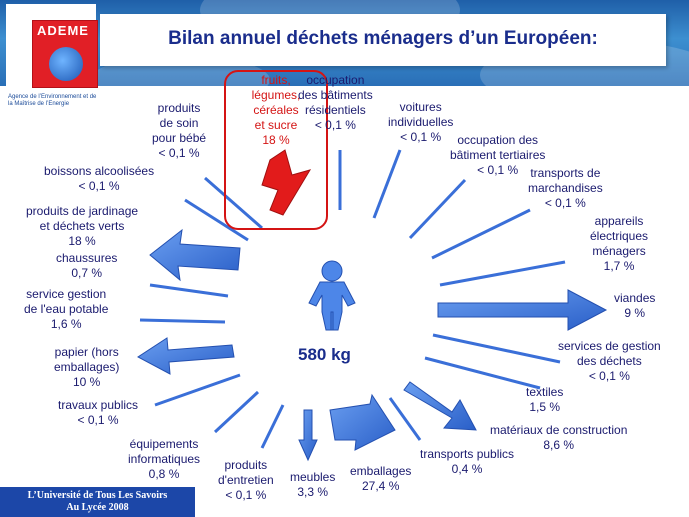 This screenshot has height=517, width=689. What do you see at coordinates (437, 209) in the screenshot?
I see `arrow-occ-ter` at bounding box center [437, 209].